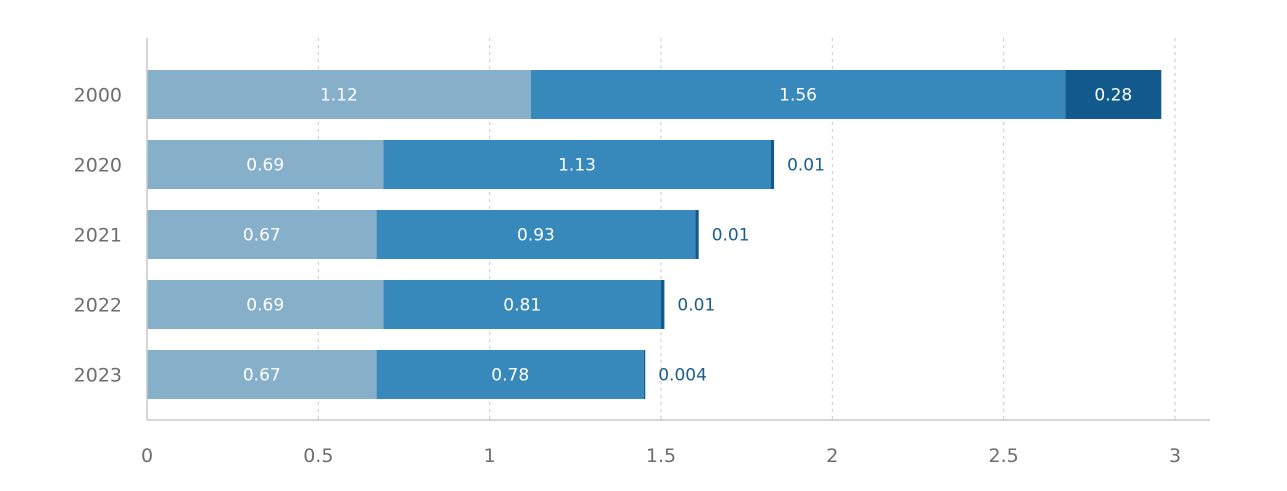 This screenshot has width=1287, height=491. What do you see at coordinates (661, 456) in the screenshot?
I see `x-tick-label: 1.5` at bounding box center [661, 456].